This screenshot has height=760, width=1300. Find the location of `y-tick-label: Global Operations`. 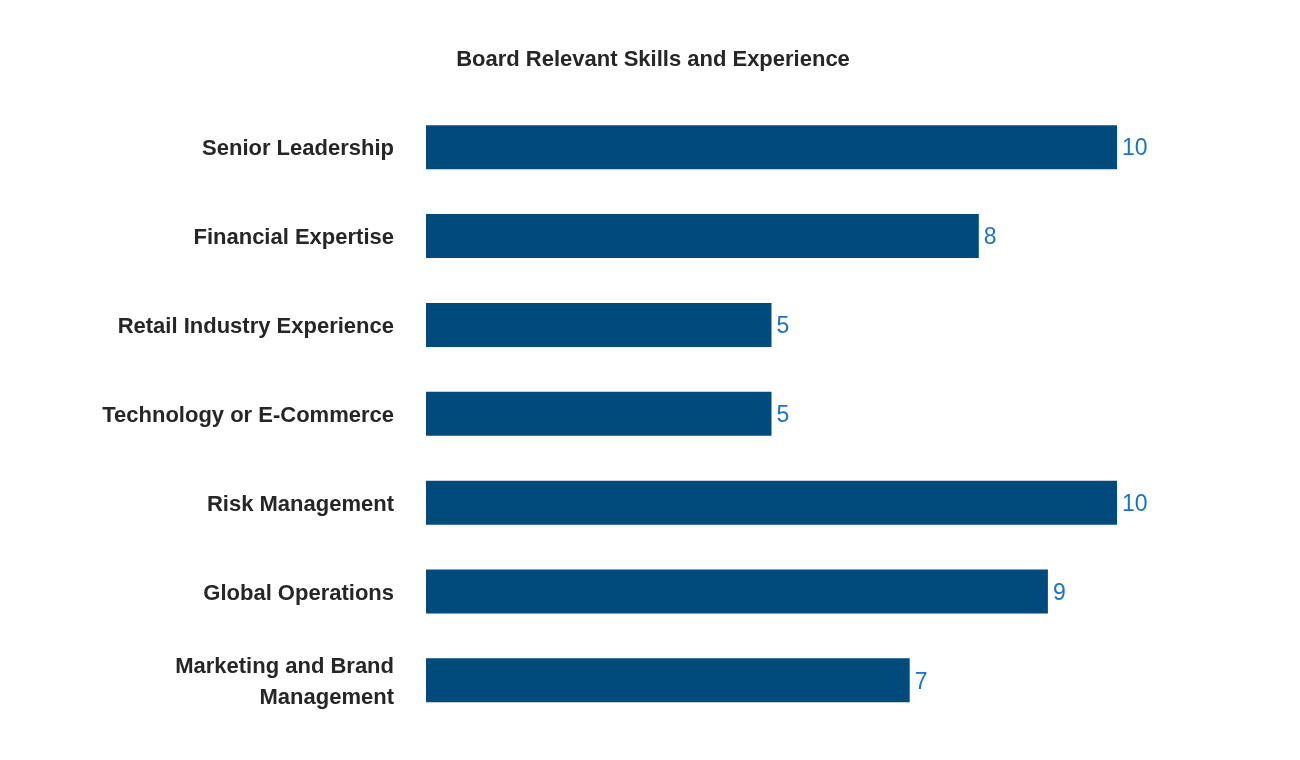

y-tick-label: Global Operations is located at coordinates (298, 592).